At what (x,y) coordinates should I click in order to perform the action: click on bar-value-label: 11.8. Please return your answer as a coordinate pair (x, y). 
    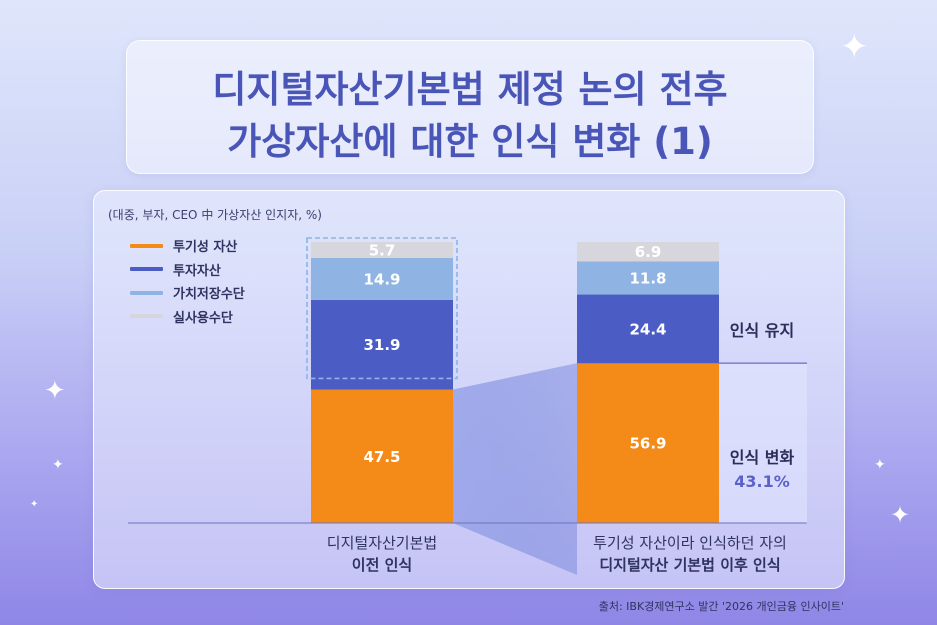
    Looking at the image, I should click on (647, 278).